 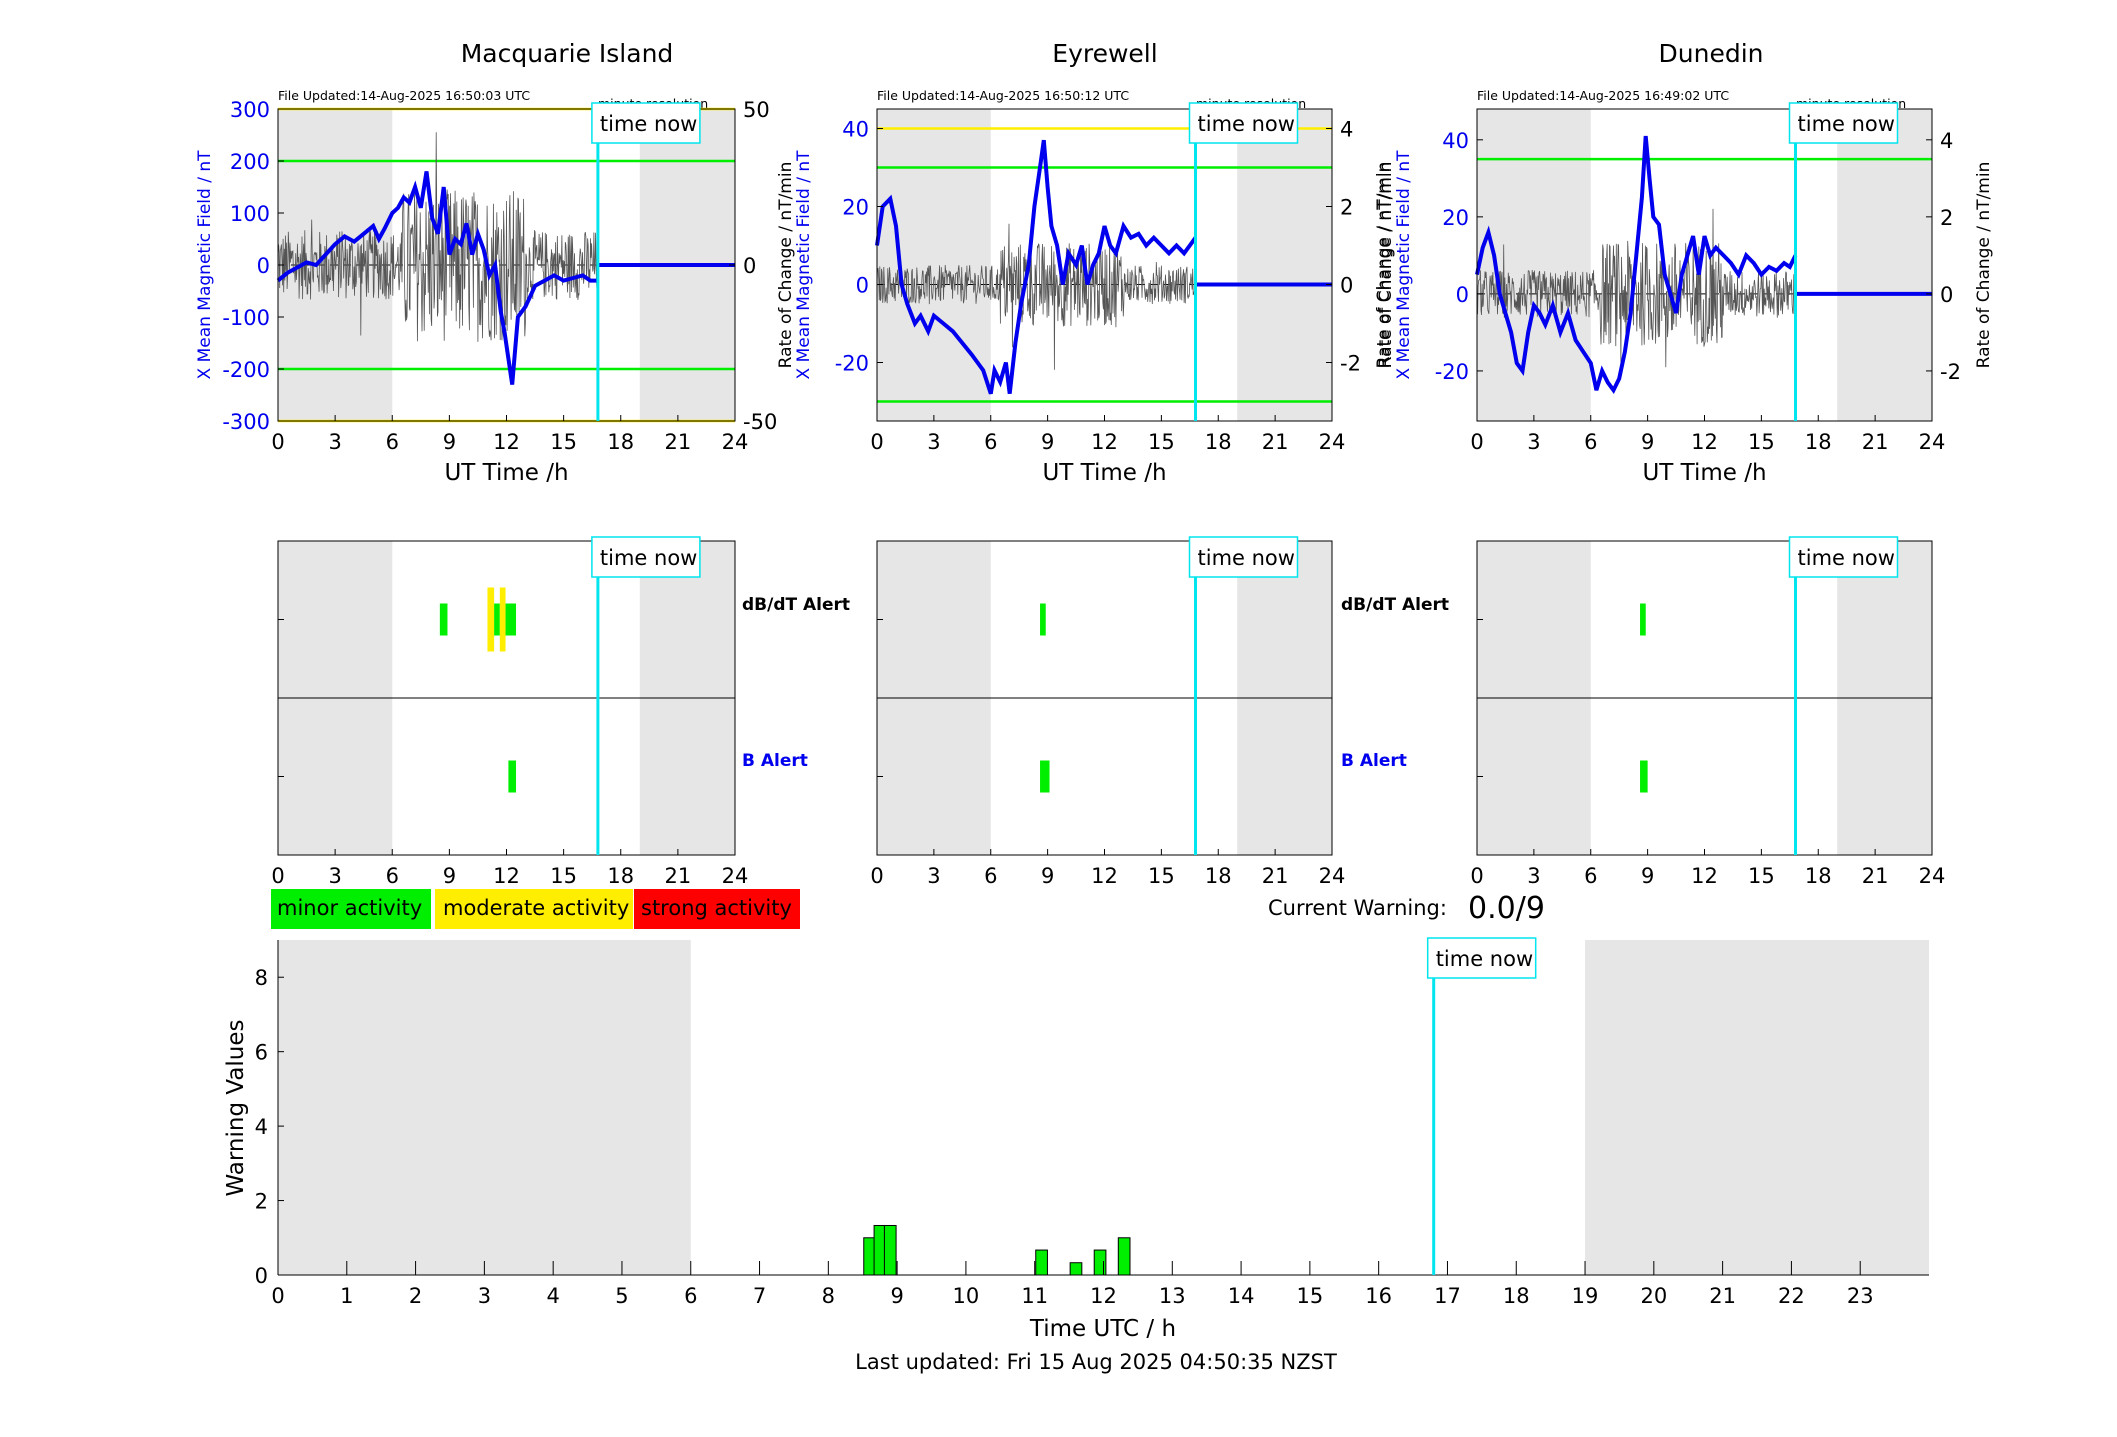 I want to click on y-tick-label-left: -200, so click(x=246, y=370).